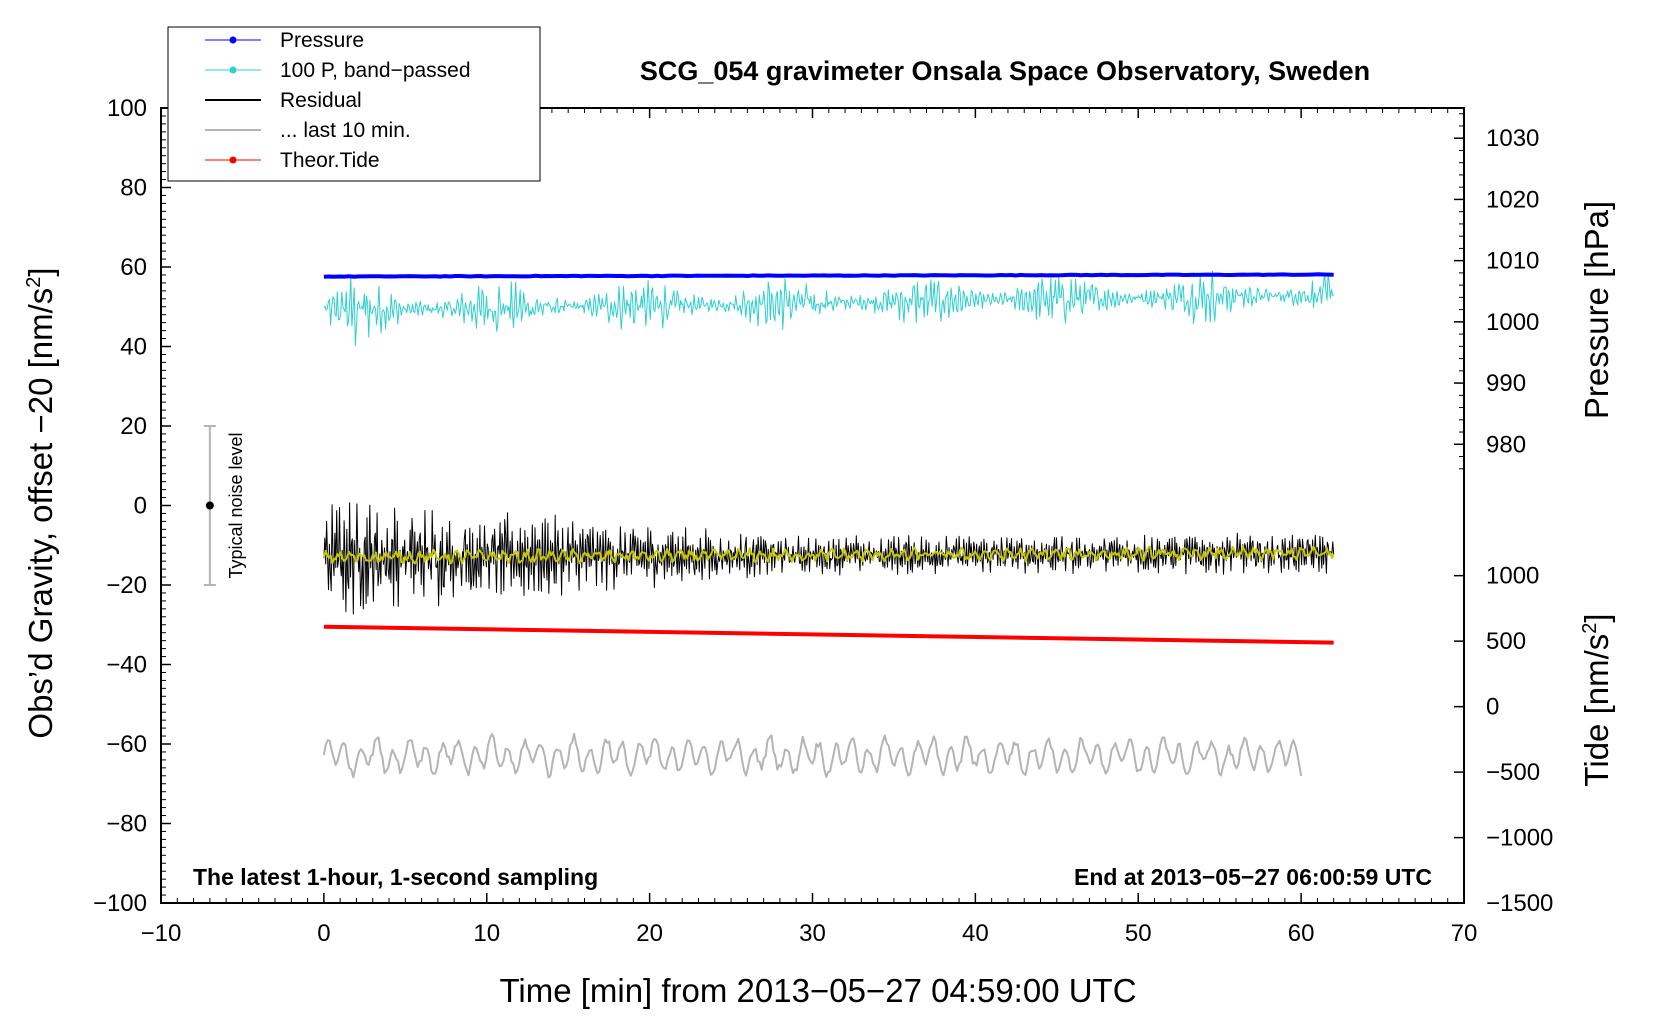 The image size is (1660, 1020). Describe the element at coordinates (1506, 444) in the screenshot. I see `pressure-tick-label: 980` at that location.